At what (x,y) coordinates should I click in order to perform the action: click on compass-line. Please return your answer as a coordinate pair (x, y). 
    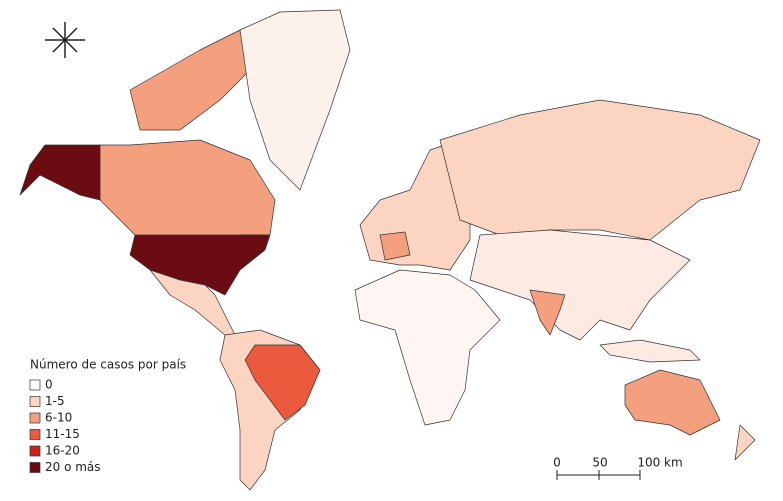
    Looking at the image, I should click on (65, 40).